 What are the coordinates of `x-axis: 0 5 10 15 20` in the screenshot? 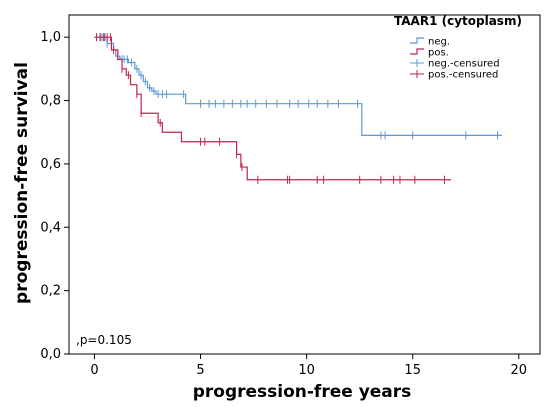 It's located at (308, 366).